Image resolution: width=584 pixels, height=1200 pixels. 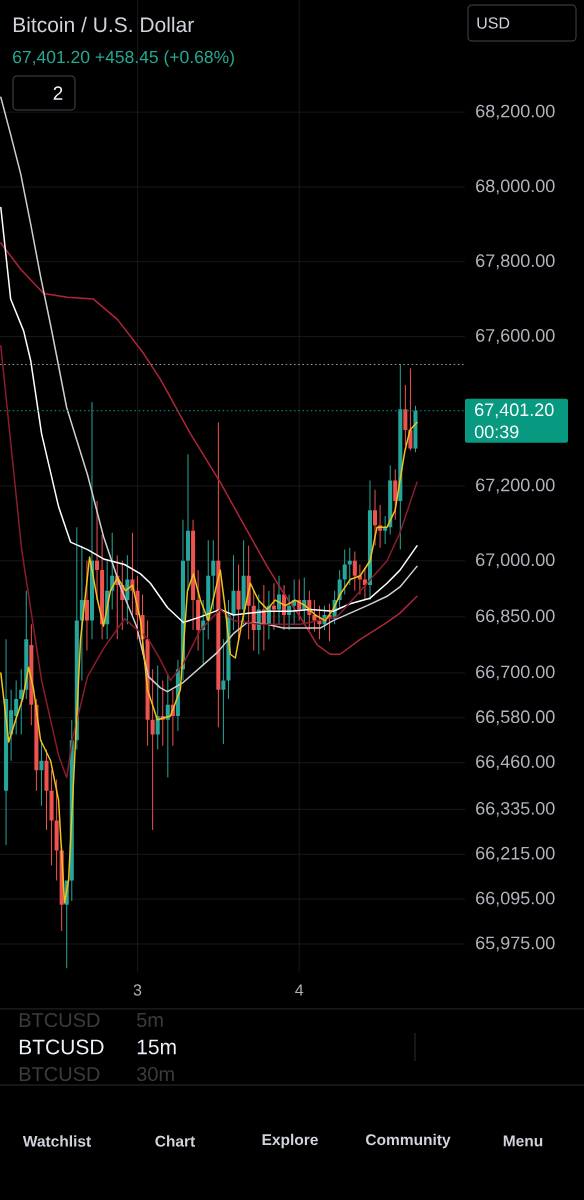 I want to click on y-tick-label: 68,200.00, so click(x=515, y=112).